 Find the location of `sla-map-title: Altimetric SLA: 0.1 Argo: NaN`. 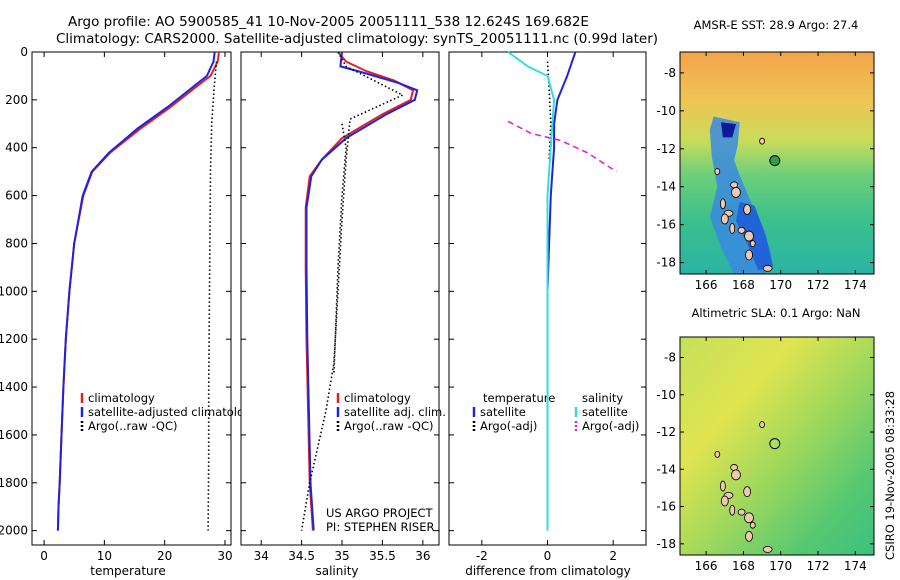

sla-map-title: Altimetric SLA: 0.1 Argo: NaN is located at coordinates (775, 313).